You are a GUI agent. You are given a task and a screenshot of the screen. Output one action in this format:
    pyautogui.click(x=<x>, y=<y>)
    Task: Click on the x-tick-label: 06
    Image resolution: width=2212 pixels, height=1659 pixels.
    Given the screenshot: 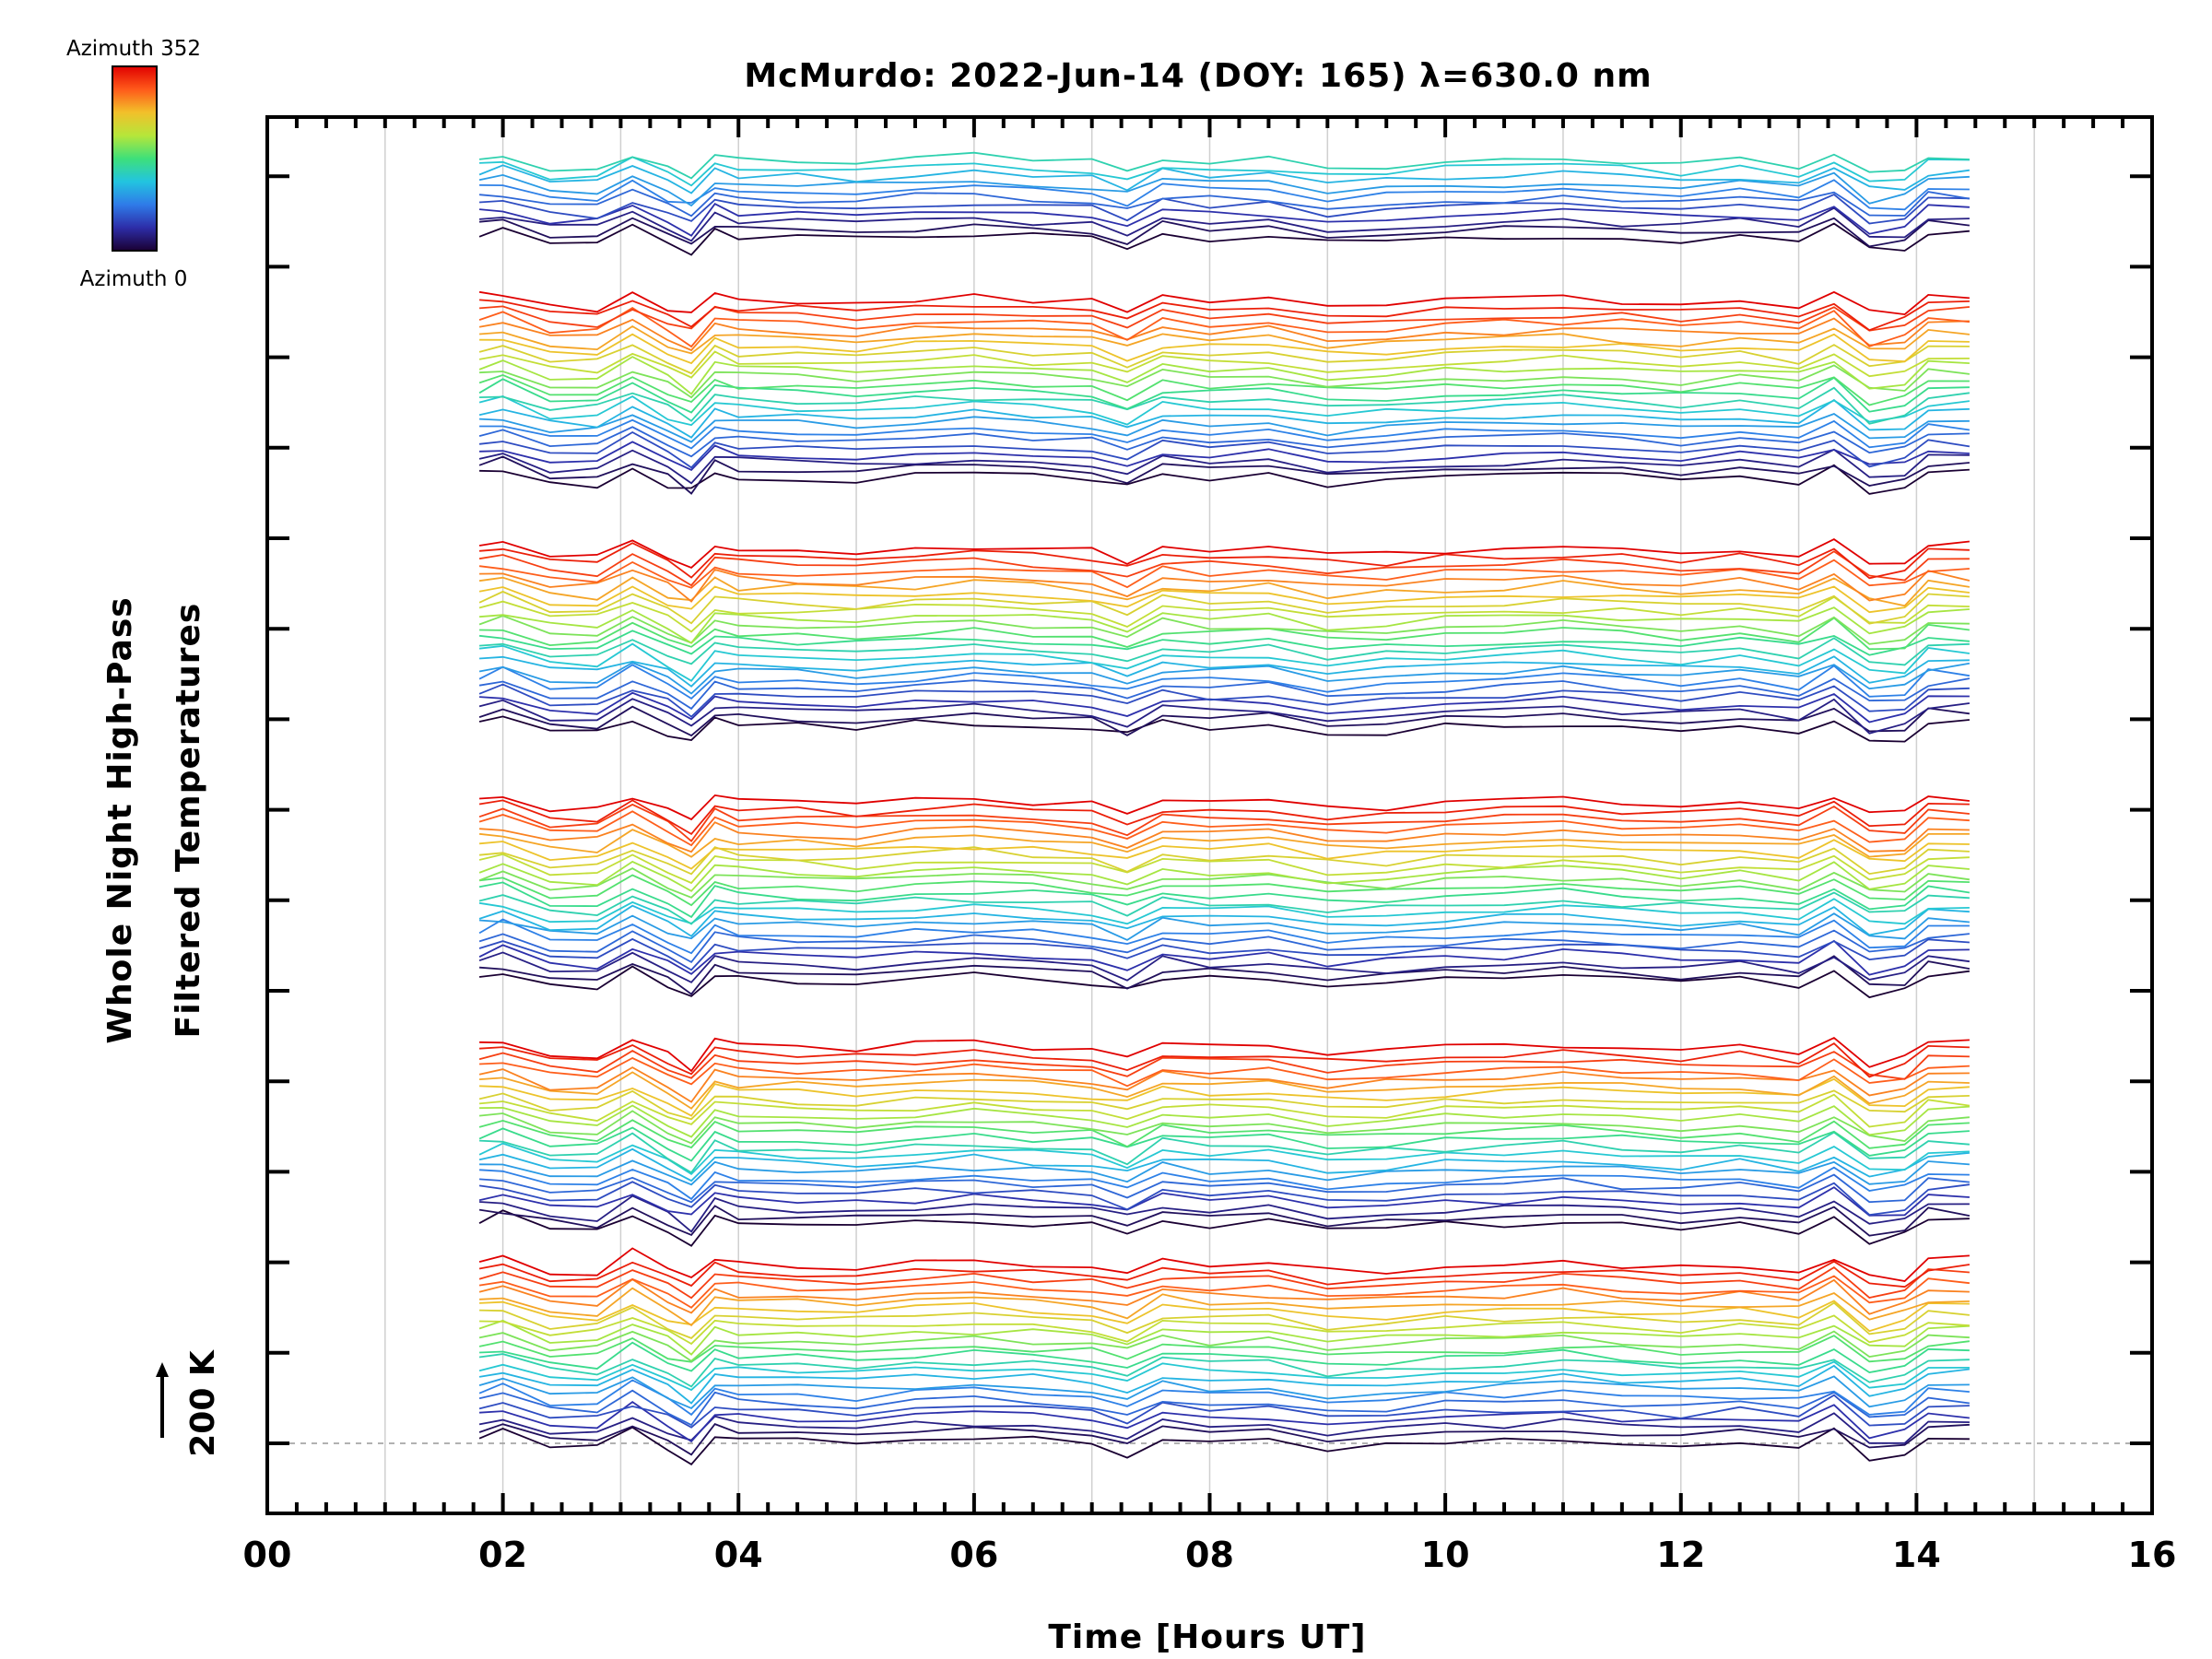 What is the action you would take?
    pyautogui.click(x=973, y=1555)
    